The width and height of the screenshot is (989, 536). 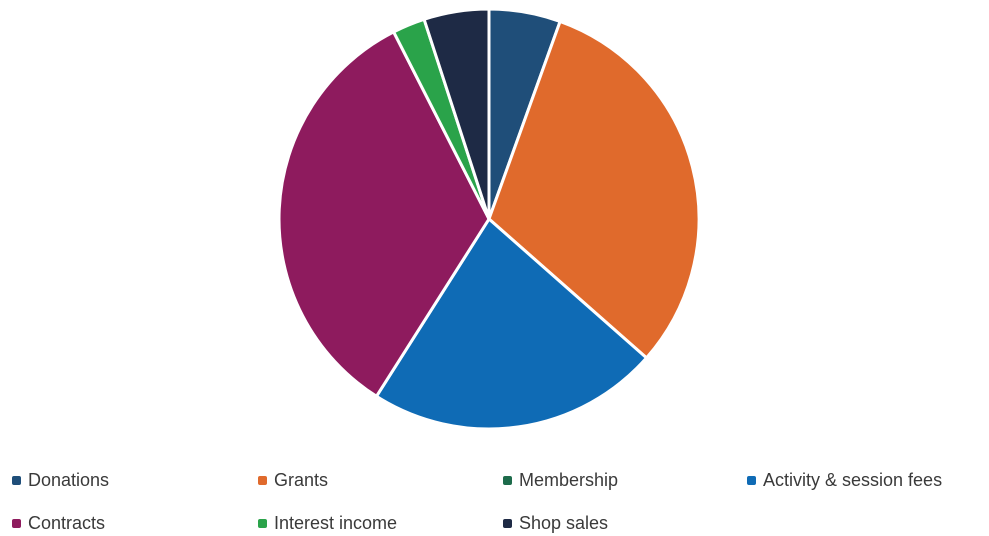 What do you see at coordinates (384, 214) in the screenshot?
I see `pie-slice-contracts` at bounding box center [384, 214].